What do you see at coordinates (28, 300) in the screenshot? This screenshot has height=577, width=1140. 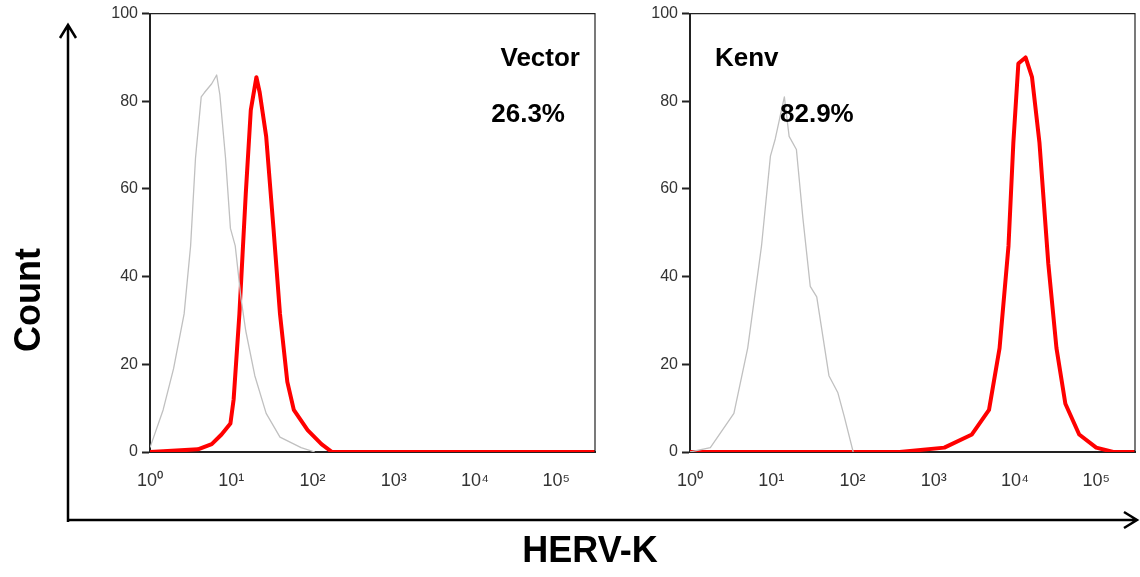 I see `y-axis-title: Count` at bounding box center [28, 300].